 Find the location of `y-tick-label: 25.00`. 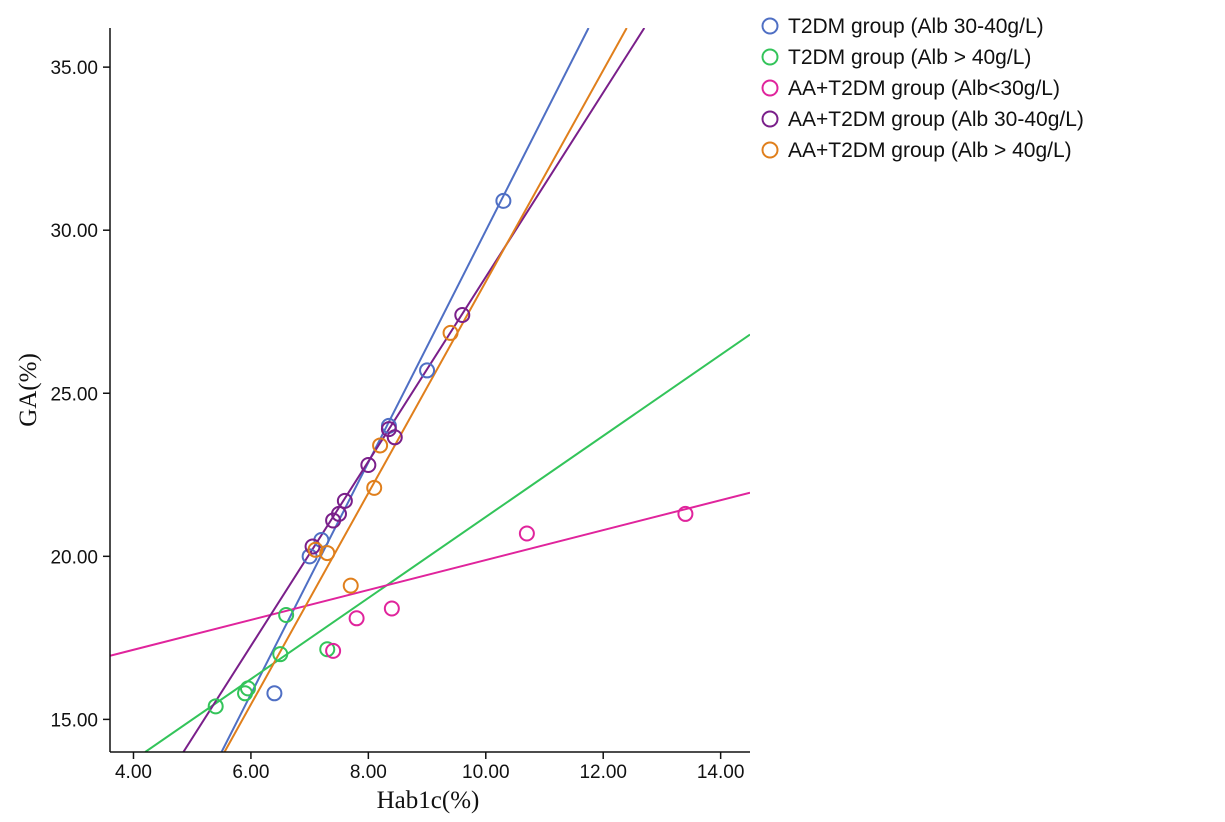

y-tick-label: 25.00 is located at coordinates (74, 394).